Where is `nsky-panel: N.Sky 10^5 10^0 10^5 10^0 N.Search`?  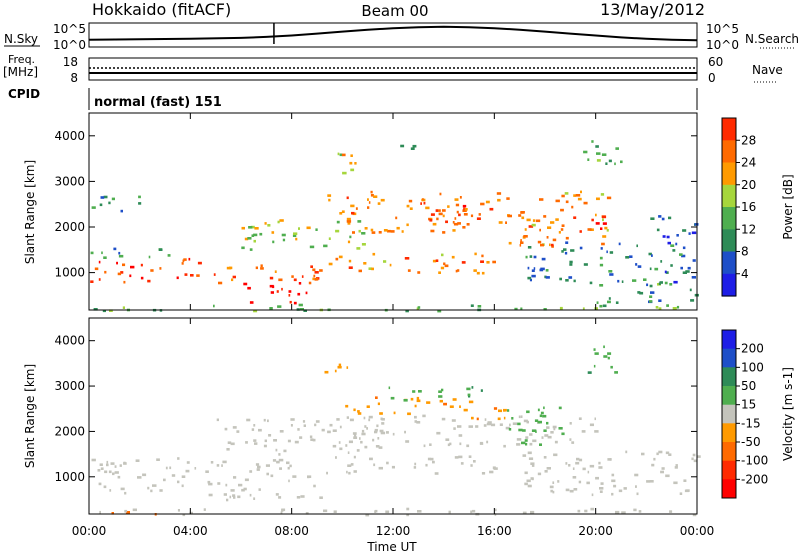 nsky-panel: N.Sky 10^5 10^0 10^5 10^0 N.Search is located at coordinates (401, 37).